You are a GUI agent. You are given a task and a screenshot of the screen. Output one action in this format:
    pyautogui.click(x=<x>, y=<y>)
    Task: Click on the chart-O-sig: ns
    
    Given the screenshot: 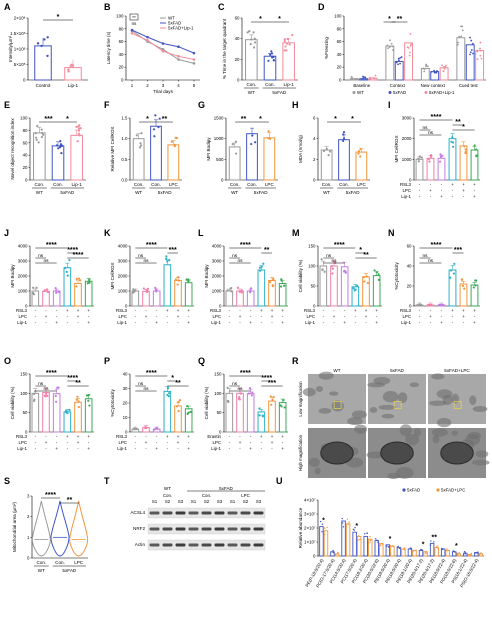 What is the action you would take?
    pyautogui.click(x=46, y=389)
    